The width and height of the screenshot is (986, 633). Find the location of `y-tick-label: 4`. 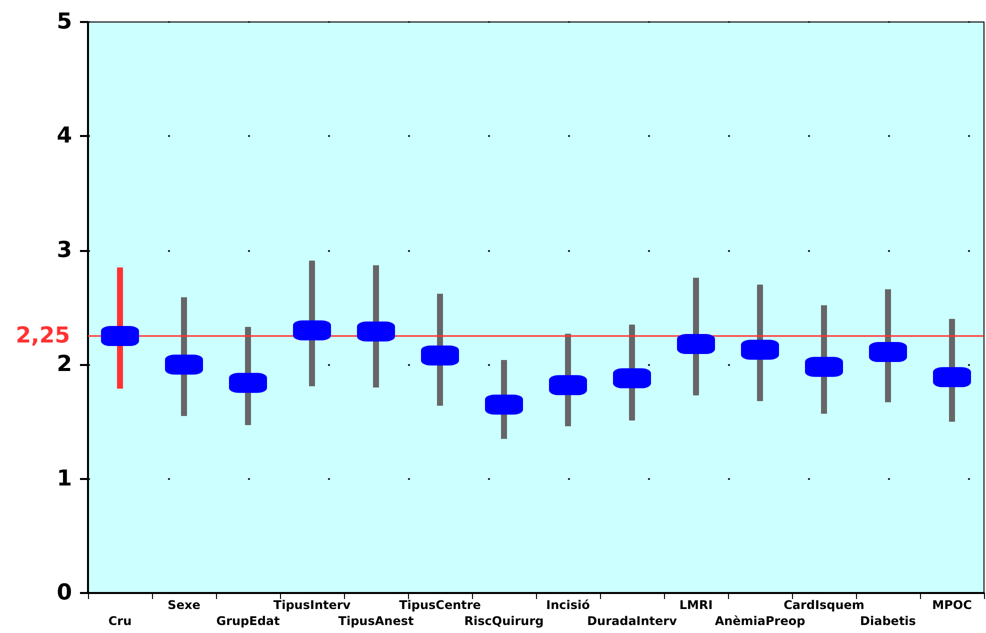

y-tick-label: 4 is located at coordinates (64, 136).